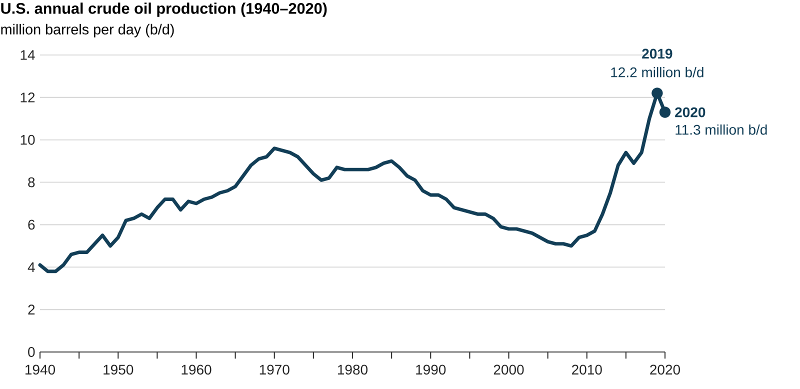 The width and height of the screenshot is (800, 389). Describe the element at coordinates (31, 225) in the screenshot. I see `y-tick-label: 6` at that location.